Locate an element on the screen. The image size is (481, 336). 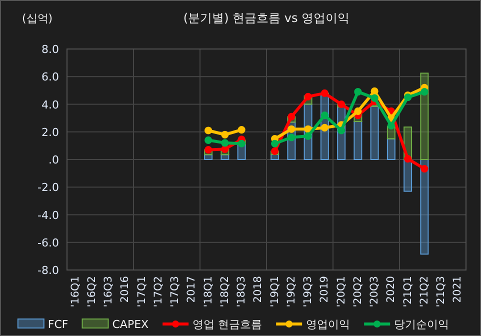
chart-title: (분기별) 현금흐름 vs 영업이익 is located at coordinates (266, 18).